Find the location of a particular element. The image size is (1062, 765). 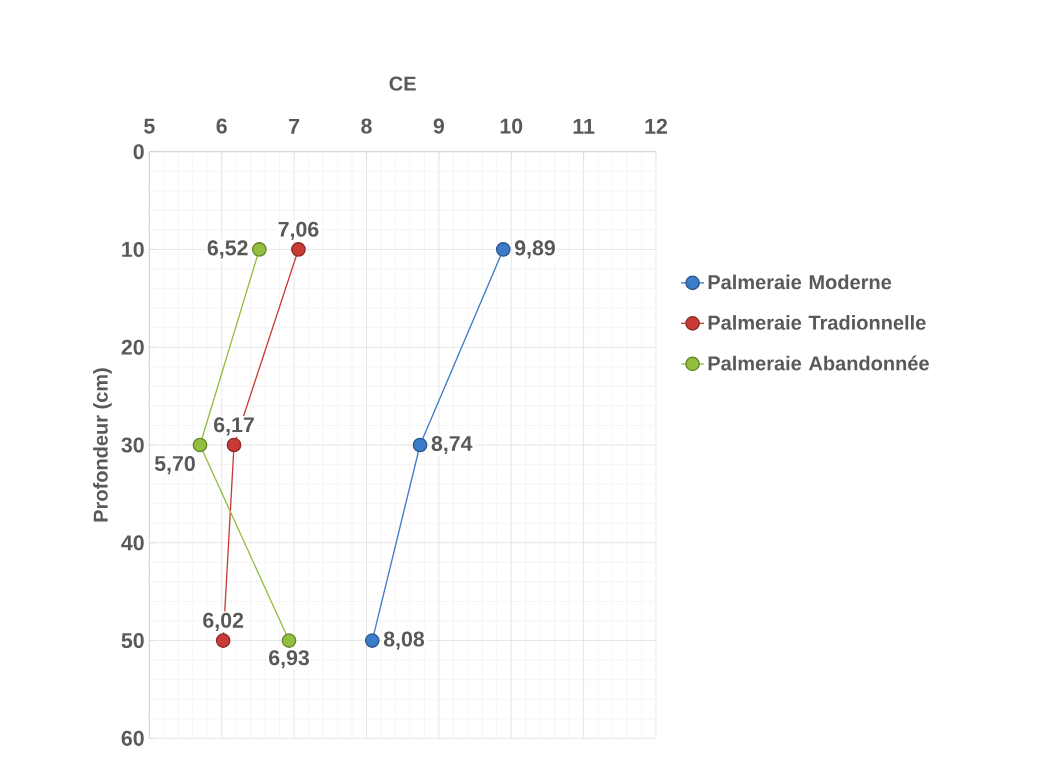

y-tick-label: 40 is located at coordinates (132, 543).